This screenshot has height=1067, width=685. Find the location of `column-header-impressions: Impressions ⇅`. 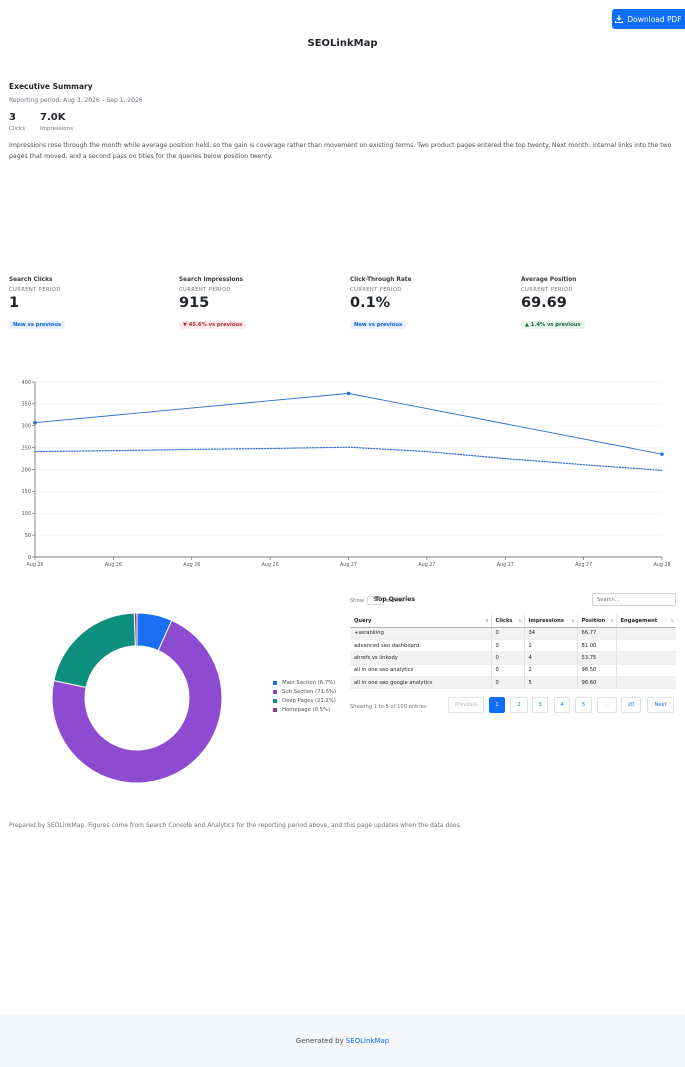

column-header-impressions: Impressions ⇅ is located at coordinates (551, 621).